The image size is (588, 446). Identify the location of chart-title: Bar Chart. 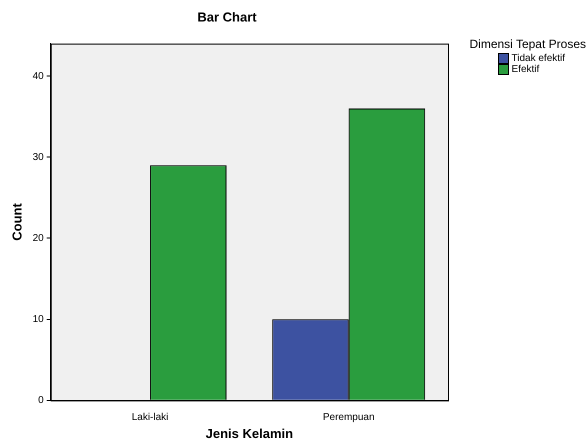
(227, 16).